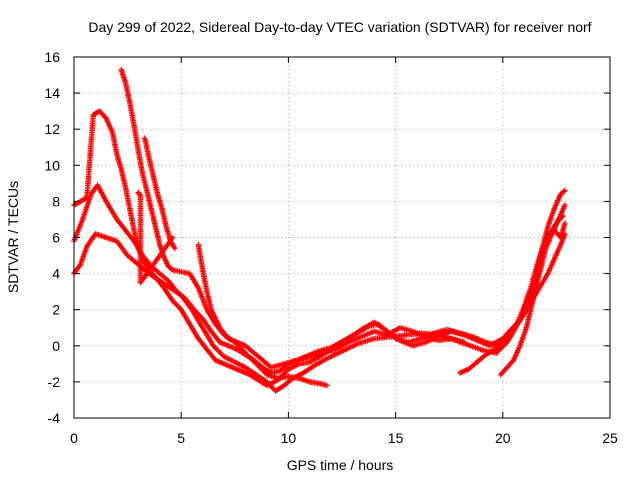 This screenshot has height=480, width=640. Describe the element at coordinates (396, 438) in the screenshot. I see `x-tick-label-3: 15` at that location.